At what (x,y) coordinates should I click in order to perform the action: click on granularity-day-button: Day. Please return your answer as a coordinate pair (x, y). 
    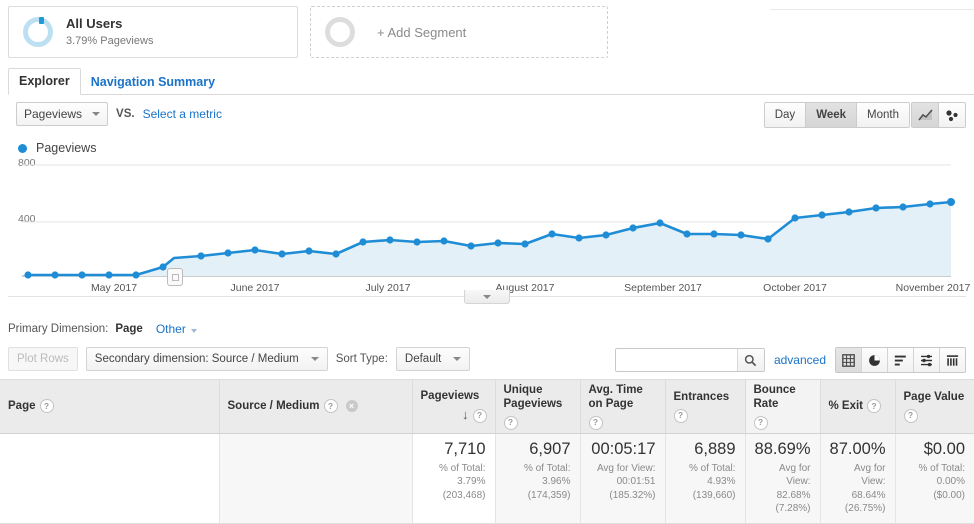
    Looking at the image, I should click on (785, 115).